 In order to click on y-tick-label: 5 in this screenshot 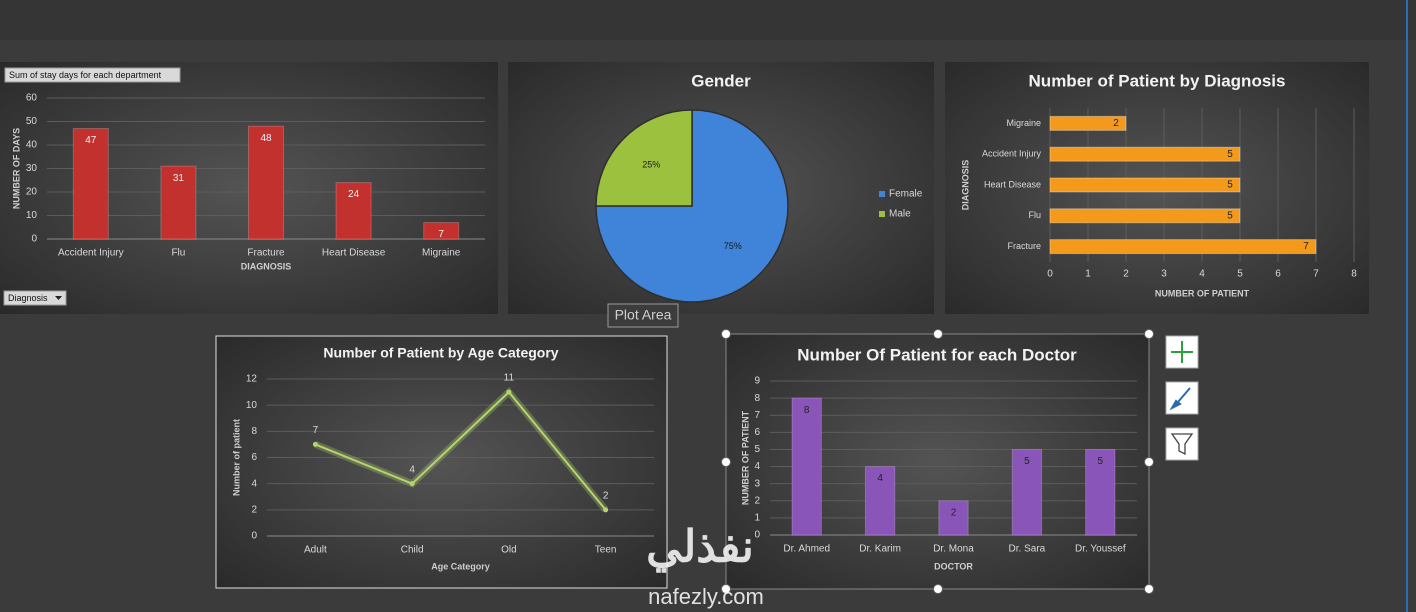, I will do `click(757, 449)`.